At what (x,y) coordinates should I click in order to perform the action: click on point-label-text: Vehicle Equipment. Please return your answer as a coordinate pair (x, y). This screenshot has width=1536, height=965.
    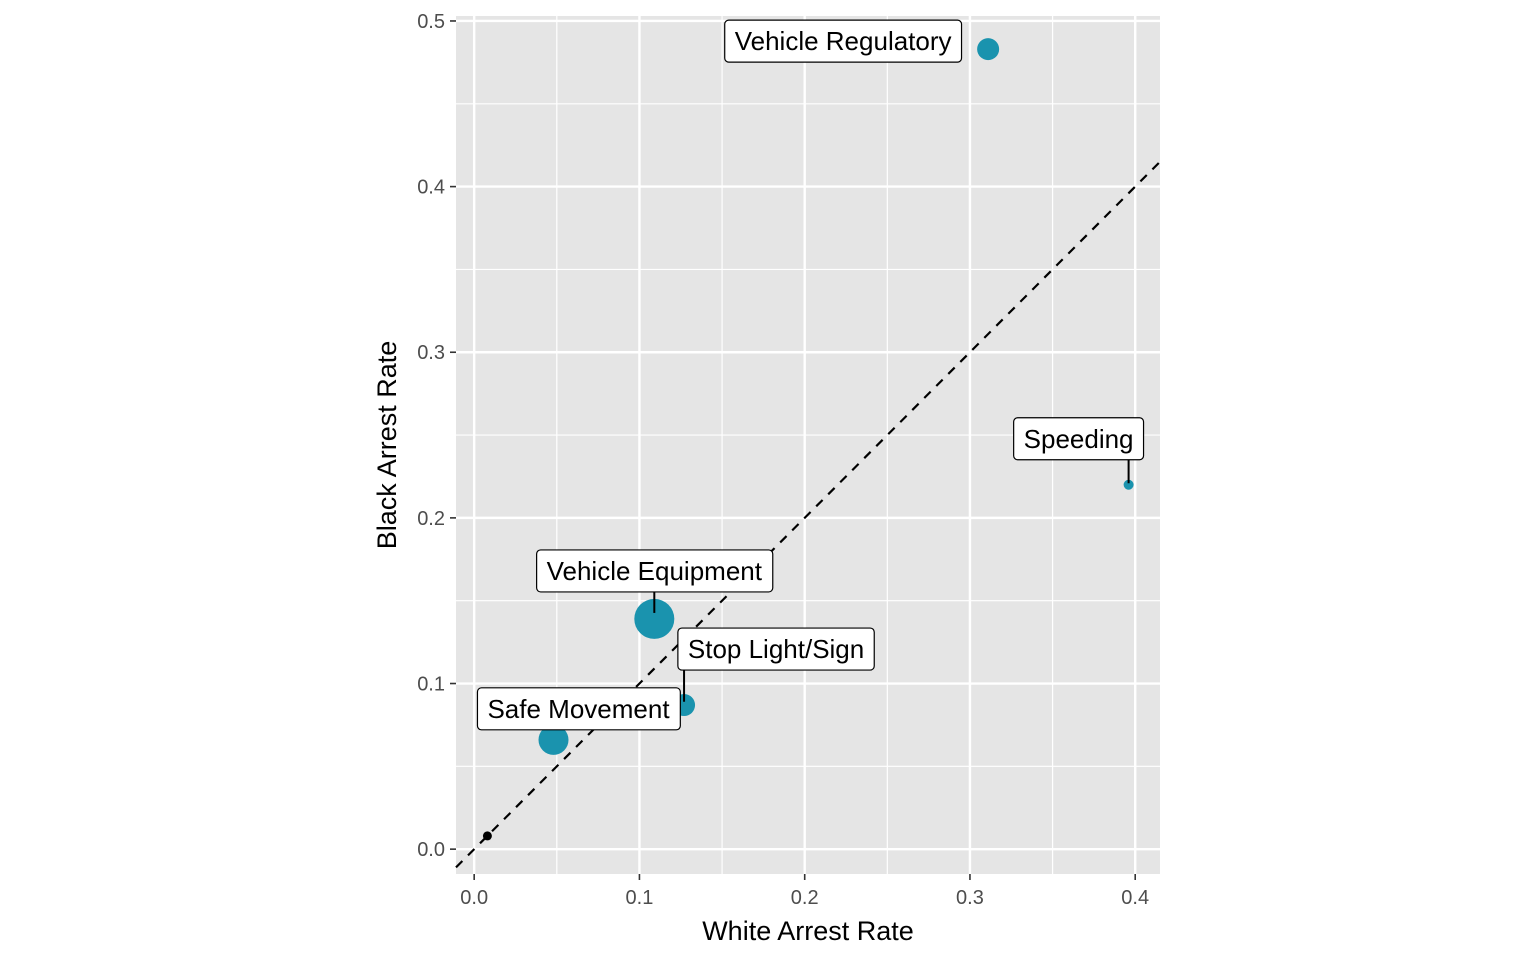
    Looking at the image, I should click on (655, 571).